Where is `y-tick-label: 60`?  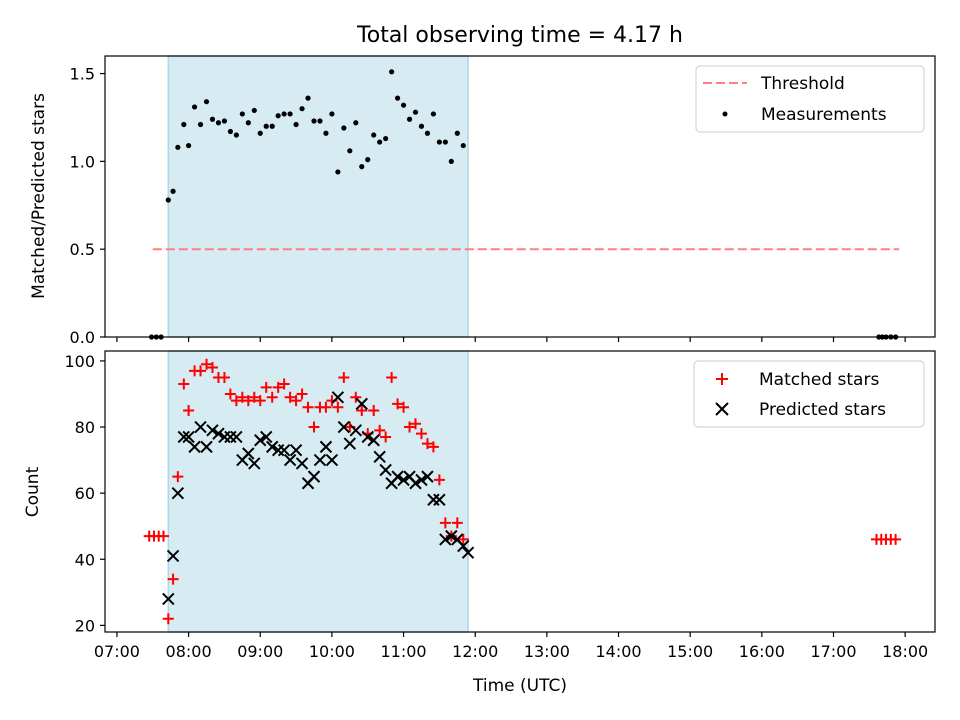 y-tick-label: 60 is located at coordinates (85, 493).